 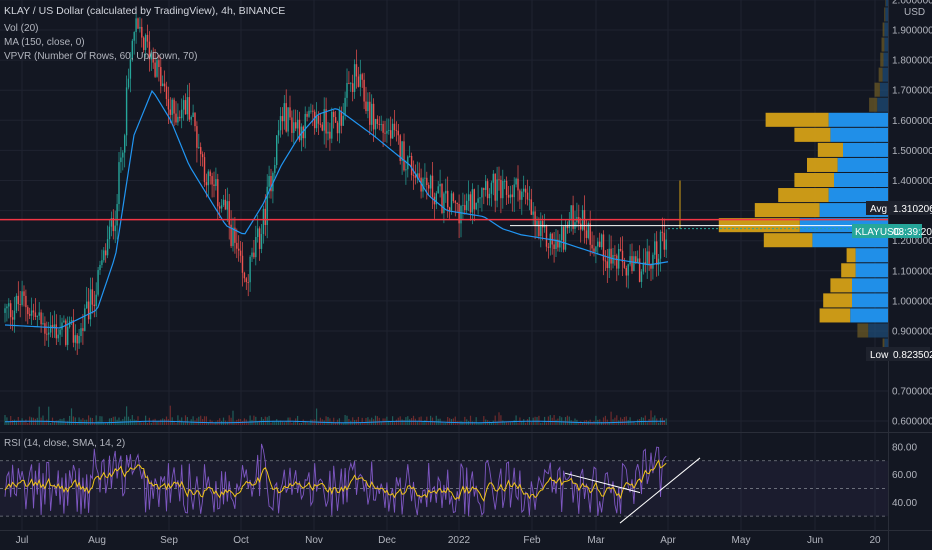 I want to click on ma-indicator-label: MA (150, close, 0), so click(x=44, y=42).